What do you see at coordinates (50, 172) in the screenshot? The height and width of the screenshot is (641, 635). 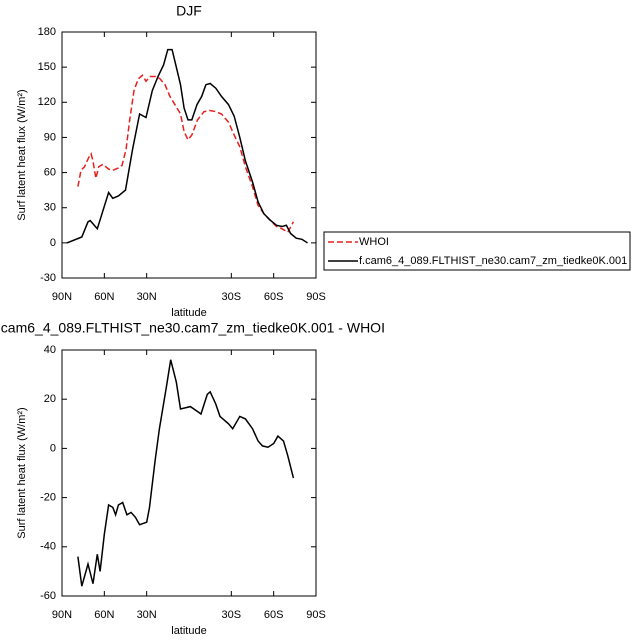 I see `y-tick-label: 60` at bounding box center [50, 172].